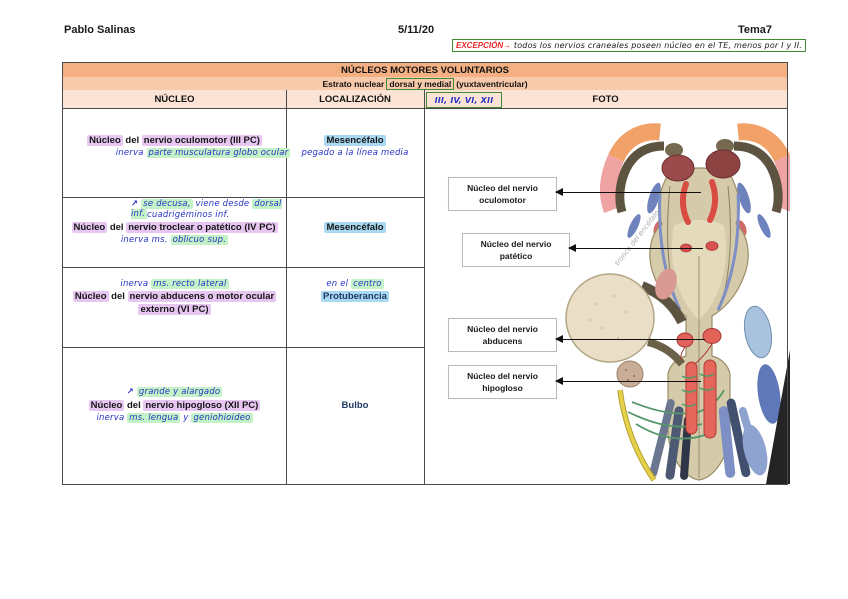 The image size is (848, 599). I want to click on row2-note-hl1: se decusa,, so click(167, 204).